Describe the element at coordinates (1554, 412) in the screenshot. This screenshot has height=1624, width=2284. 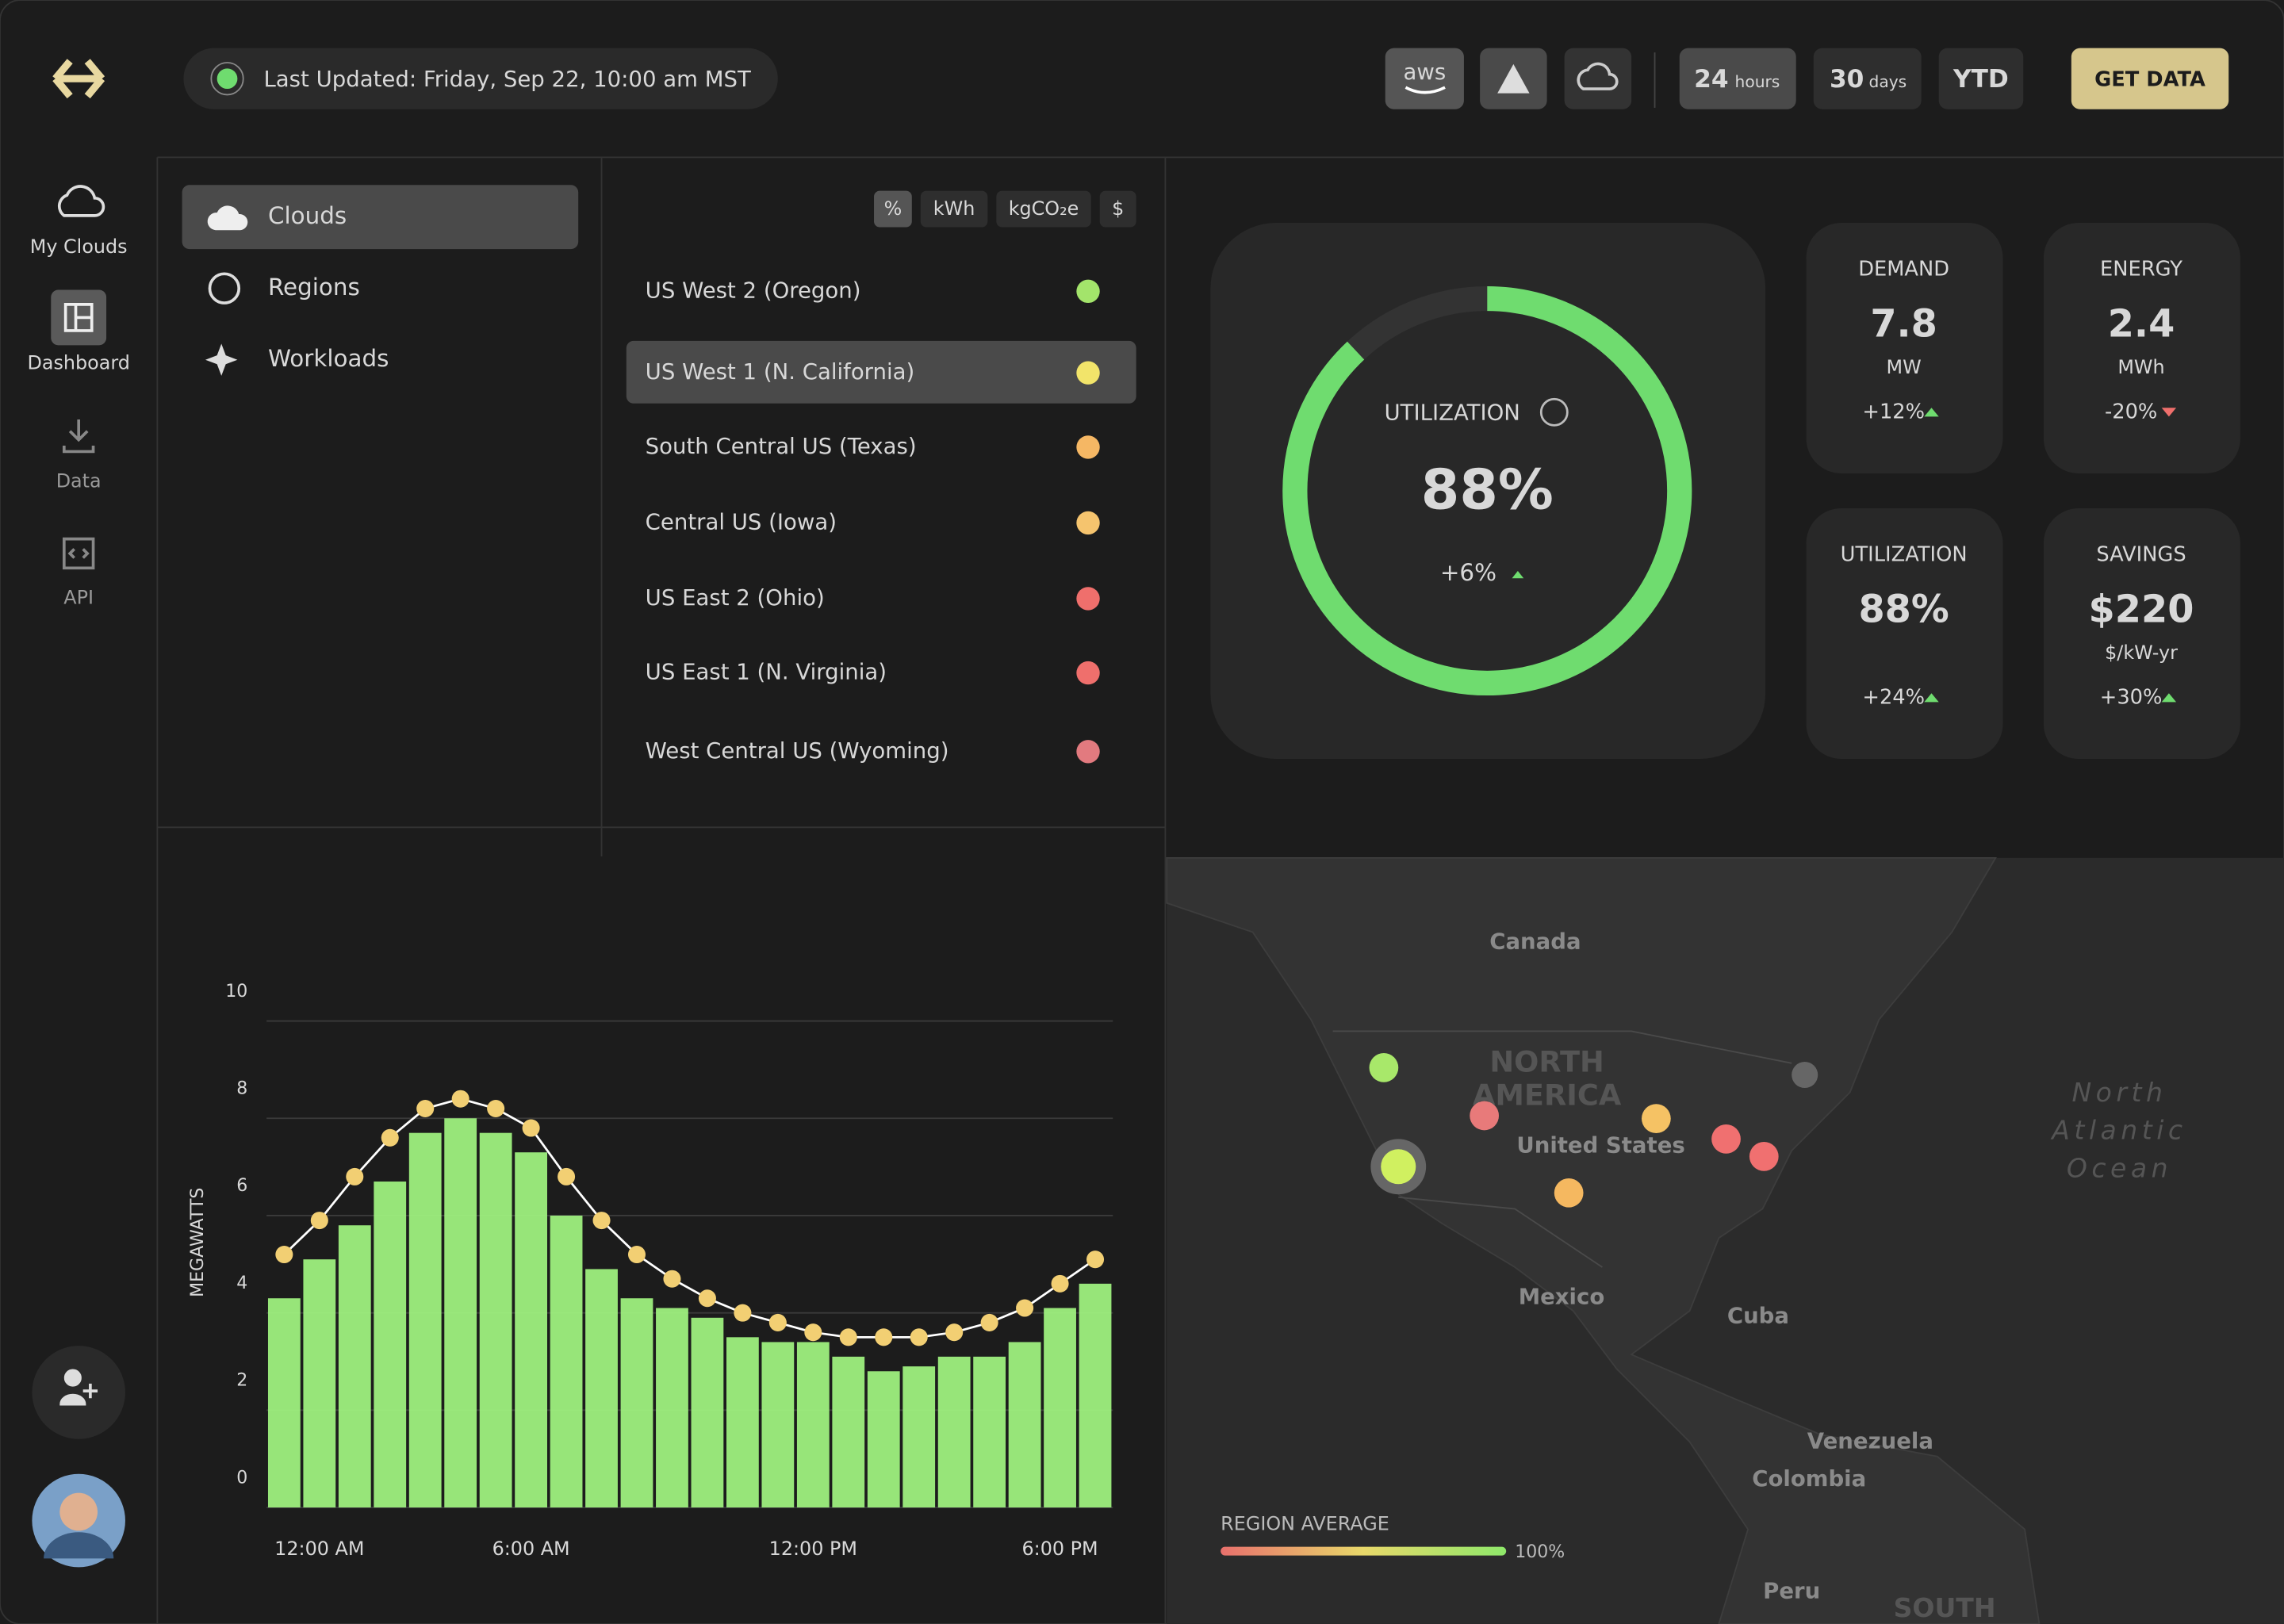
I see `info-icon` at that location.